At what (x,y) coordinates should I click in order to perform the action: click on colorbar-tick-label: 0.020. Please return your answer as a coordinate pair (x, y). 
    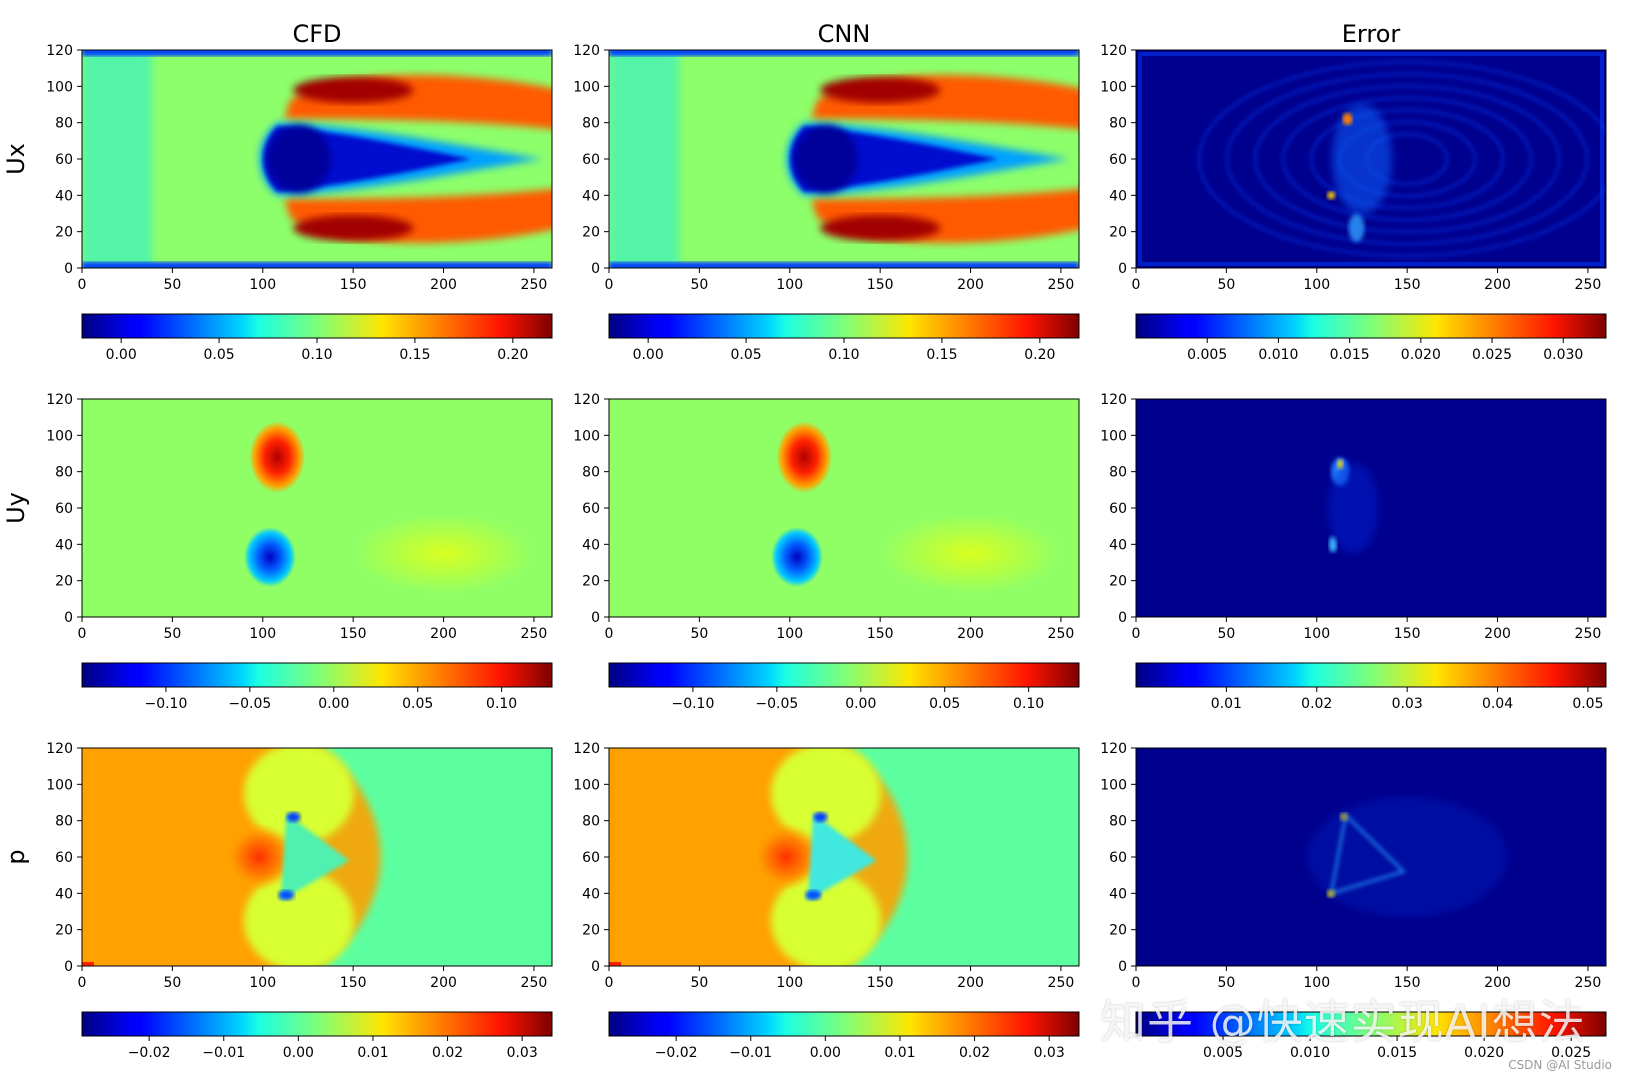
    Looking at the image, I should click on (1421, 355).